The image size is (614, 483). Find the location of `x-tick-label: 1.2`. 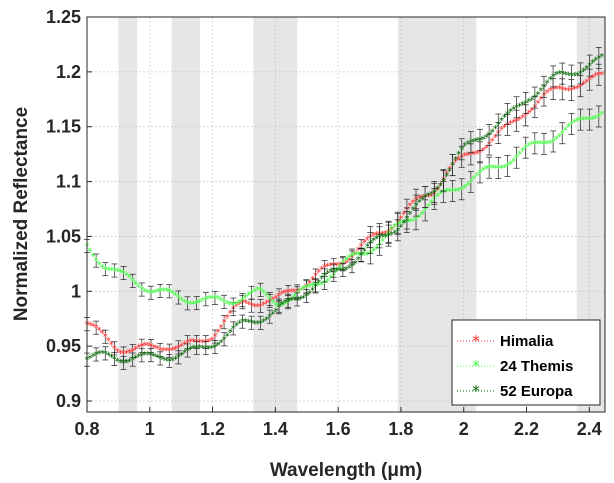

x-tick-label: 1.2 is located at coordinates (212, 429).